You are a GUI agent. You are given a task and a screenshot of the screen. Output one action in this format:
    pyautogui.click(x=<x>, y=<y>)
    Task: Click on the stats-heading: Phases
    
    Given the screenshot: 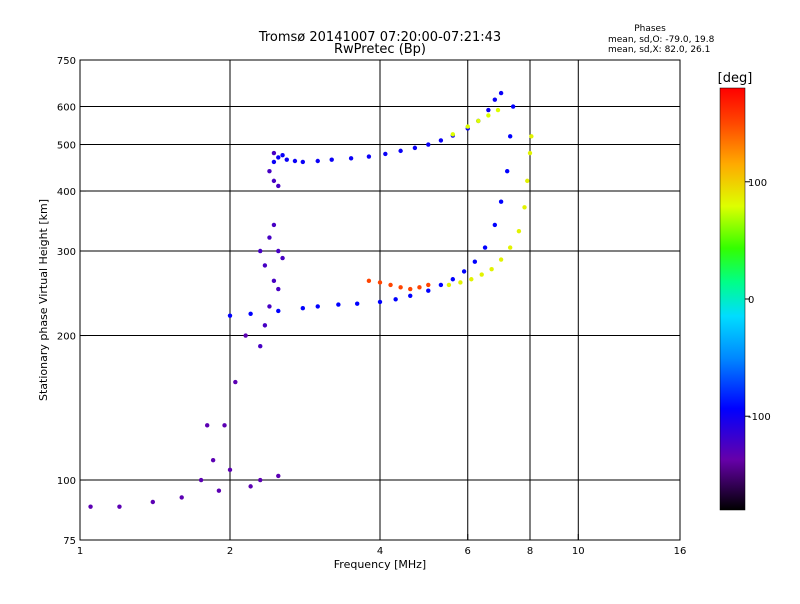 What is the action you would take?
    pyautogui.click(x=650, y=29)
    